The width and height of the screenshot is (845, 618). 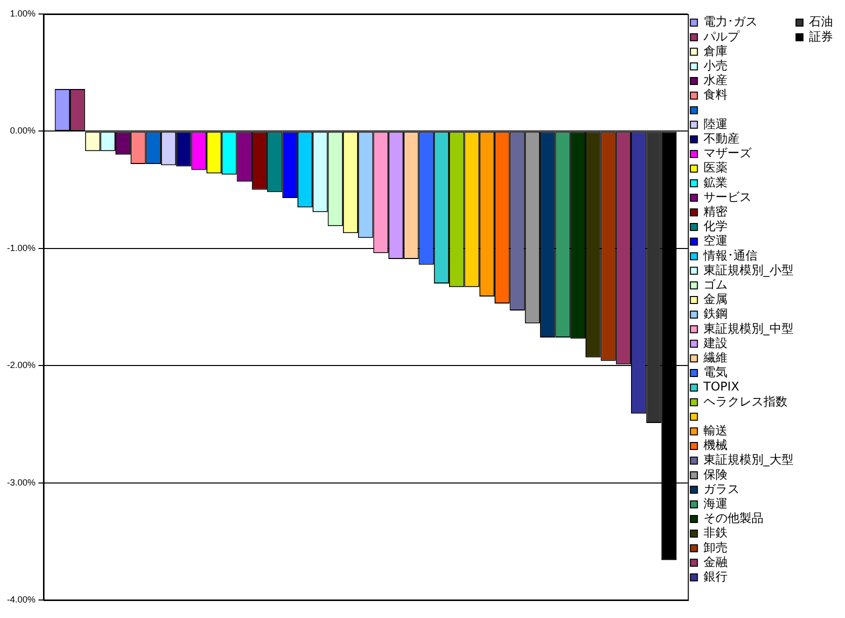 What do you see at coordinates (721, 489) in the screenshot?
I see `legend-label: ガラス` at bounding box center [721, 489].